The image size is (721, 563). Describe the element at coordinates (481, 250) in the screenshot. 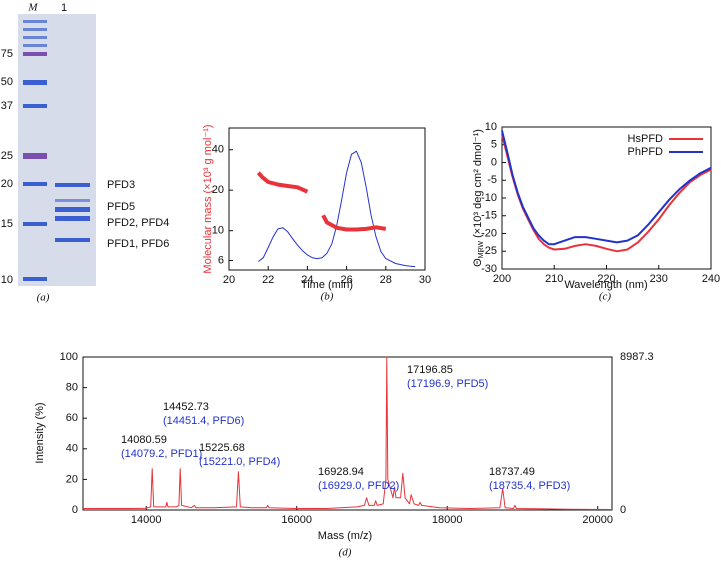

I see `y-label-sub: MRW` at that location.